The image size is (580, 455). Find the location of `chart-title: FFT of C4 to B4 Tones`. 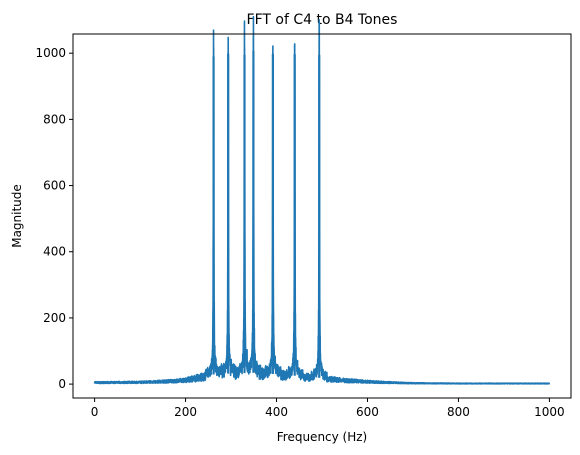

chart-title: FFT of C4 to B4 Tones is located at coordinates (322, 20).